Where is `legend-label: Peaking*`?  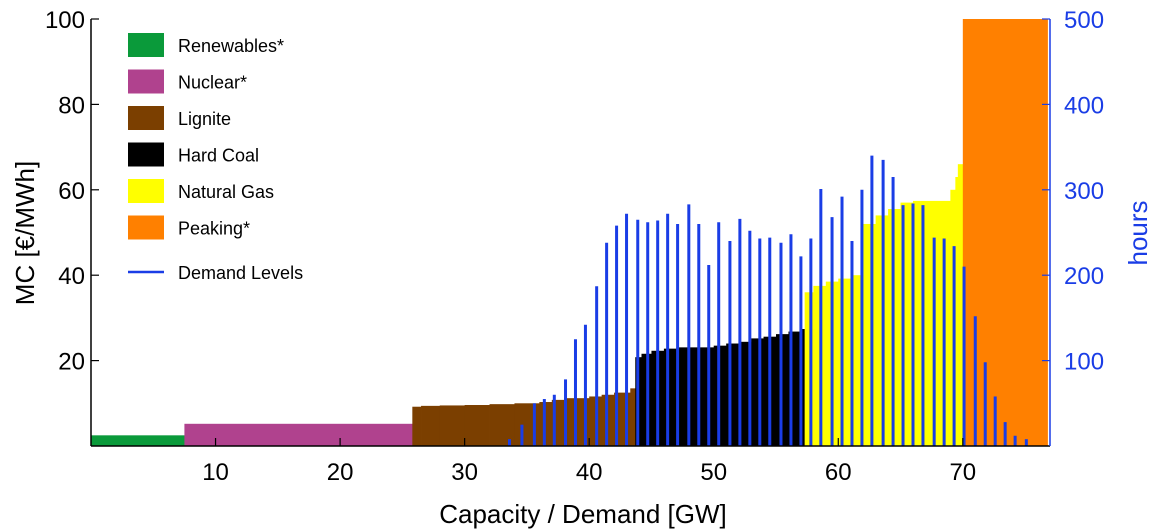
legend-label: Peaking* is located at coordinates (214, 229).